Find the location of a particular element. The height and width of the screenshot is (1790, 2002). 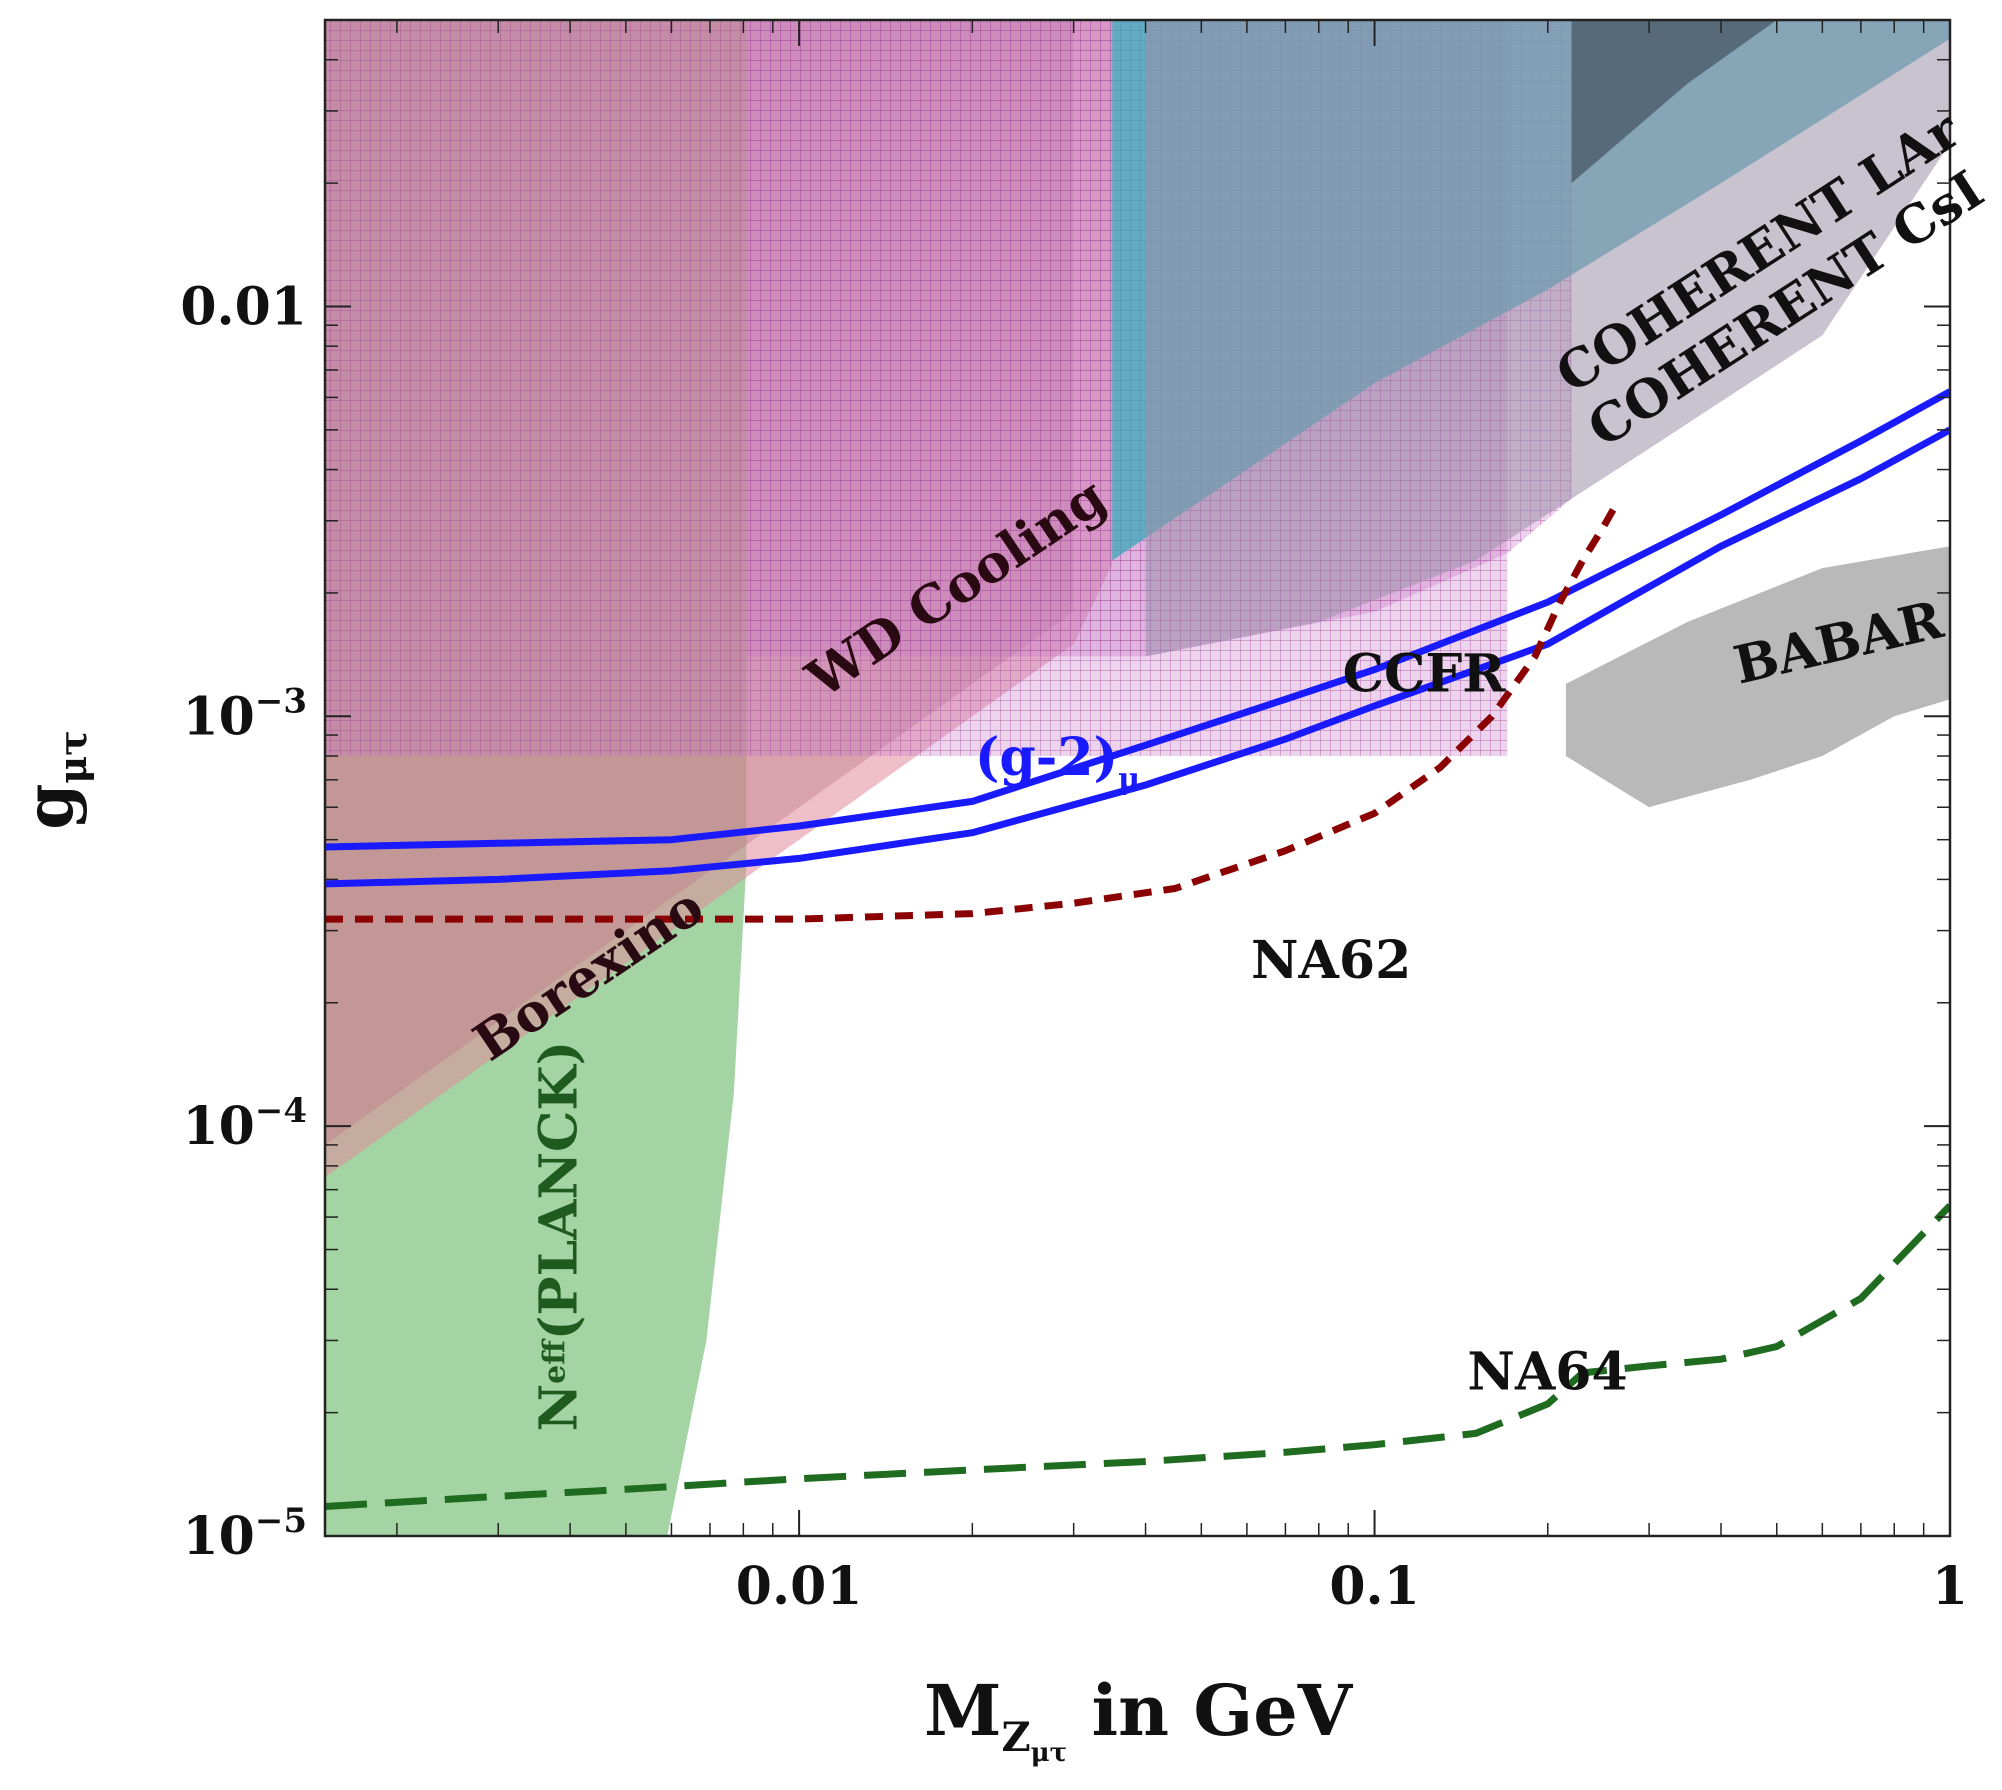

curve-na62 is located at coordinates (971, 715).